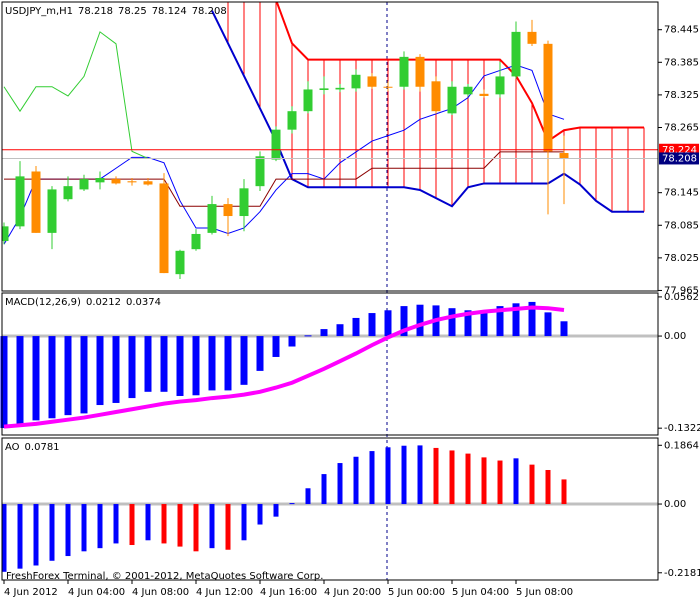 This screenshot has width=700, height=600. What do you see at coordinates (681, 127) in the screenshot?
I see `y-tick-label: 78.265` at bounding box center [681, 127].